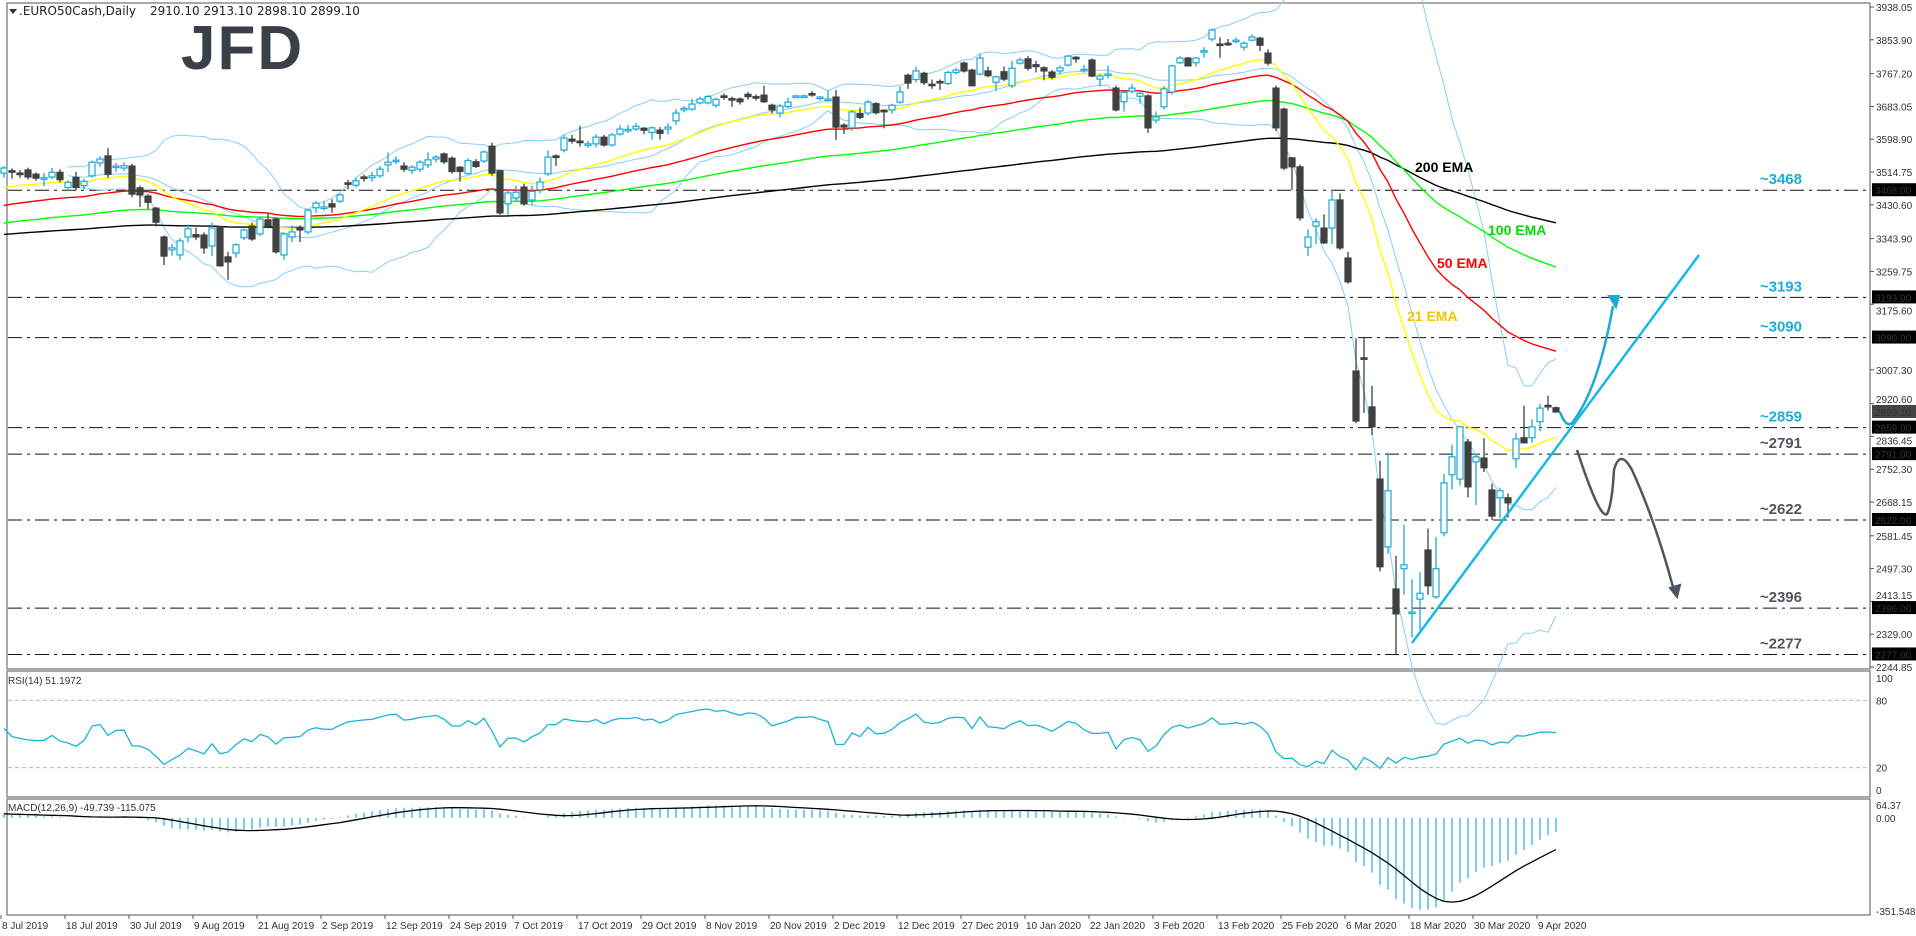 The height and width of the screenshot is (936, 1916). Describe the element at coordinates (1893, 521) in the screenshot. I see `level-badge-label: 2622.00` at that location.